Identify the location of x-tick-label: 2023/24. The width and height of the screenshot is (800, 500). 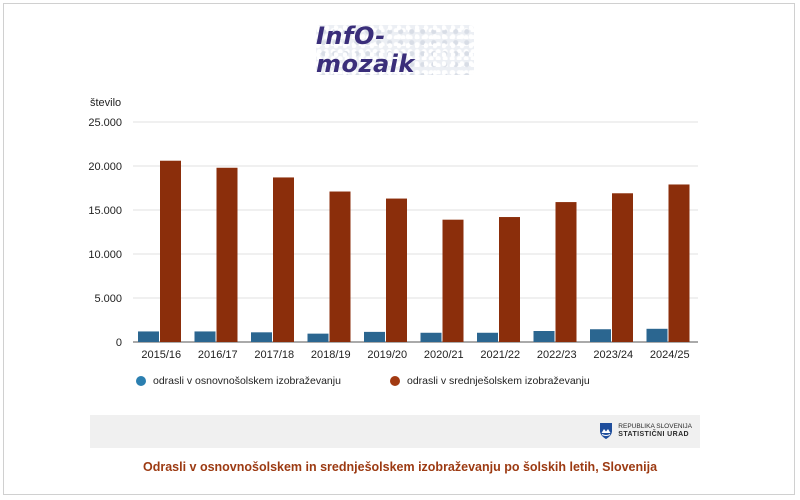
(613, 355).